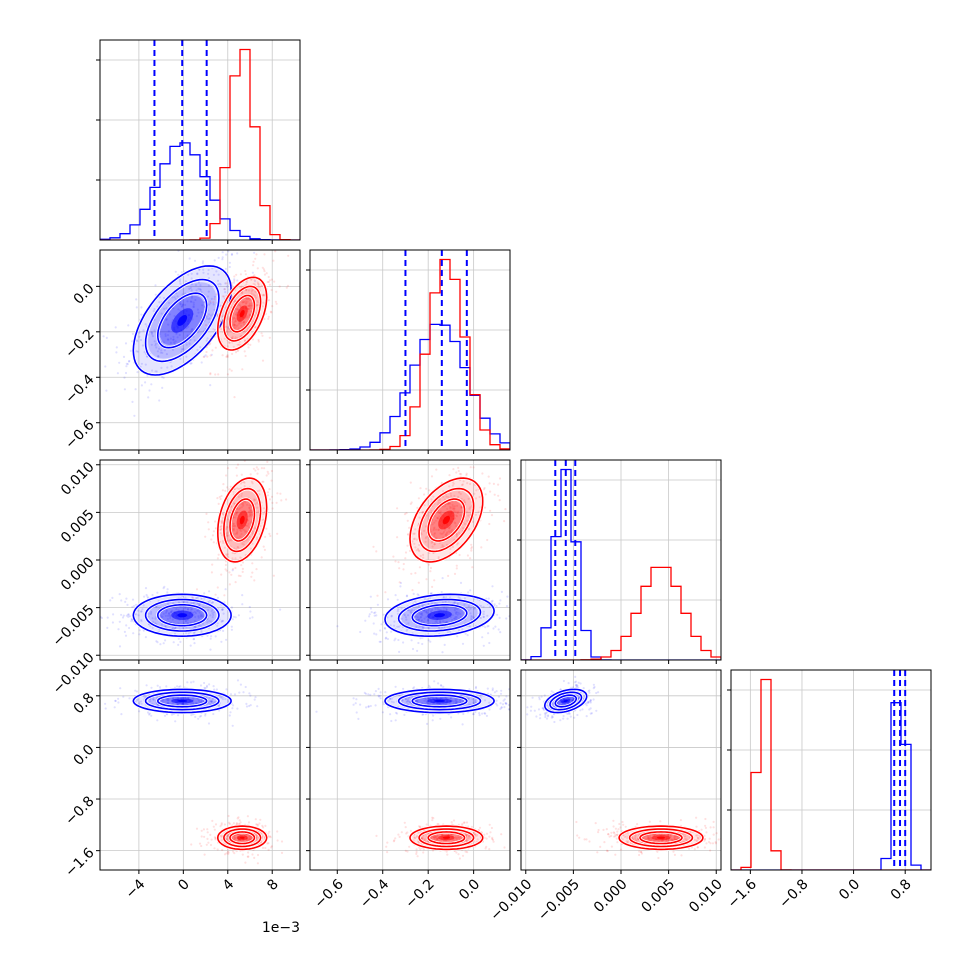  I want to click on x-tick-label-1-3: 0.0, so click(469, 889).